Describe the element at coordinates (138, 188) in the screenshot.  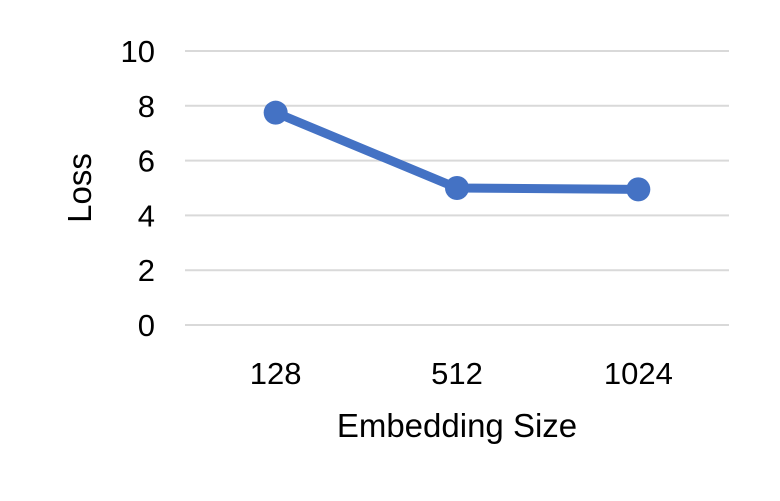
I see `y-axis-tick-labels: 0 2 4 6 8 10` at that location.